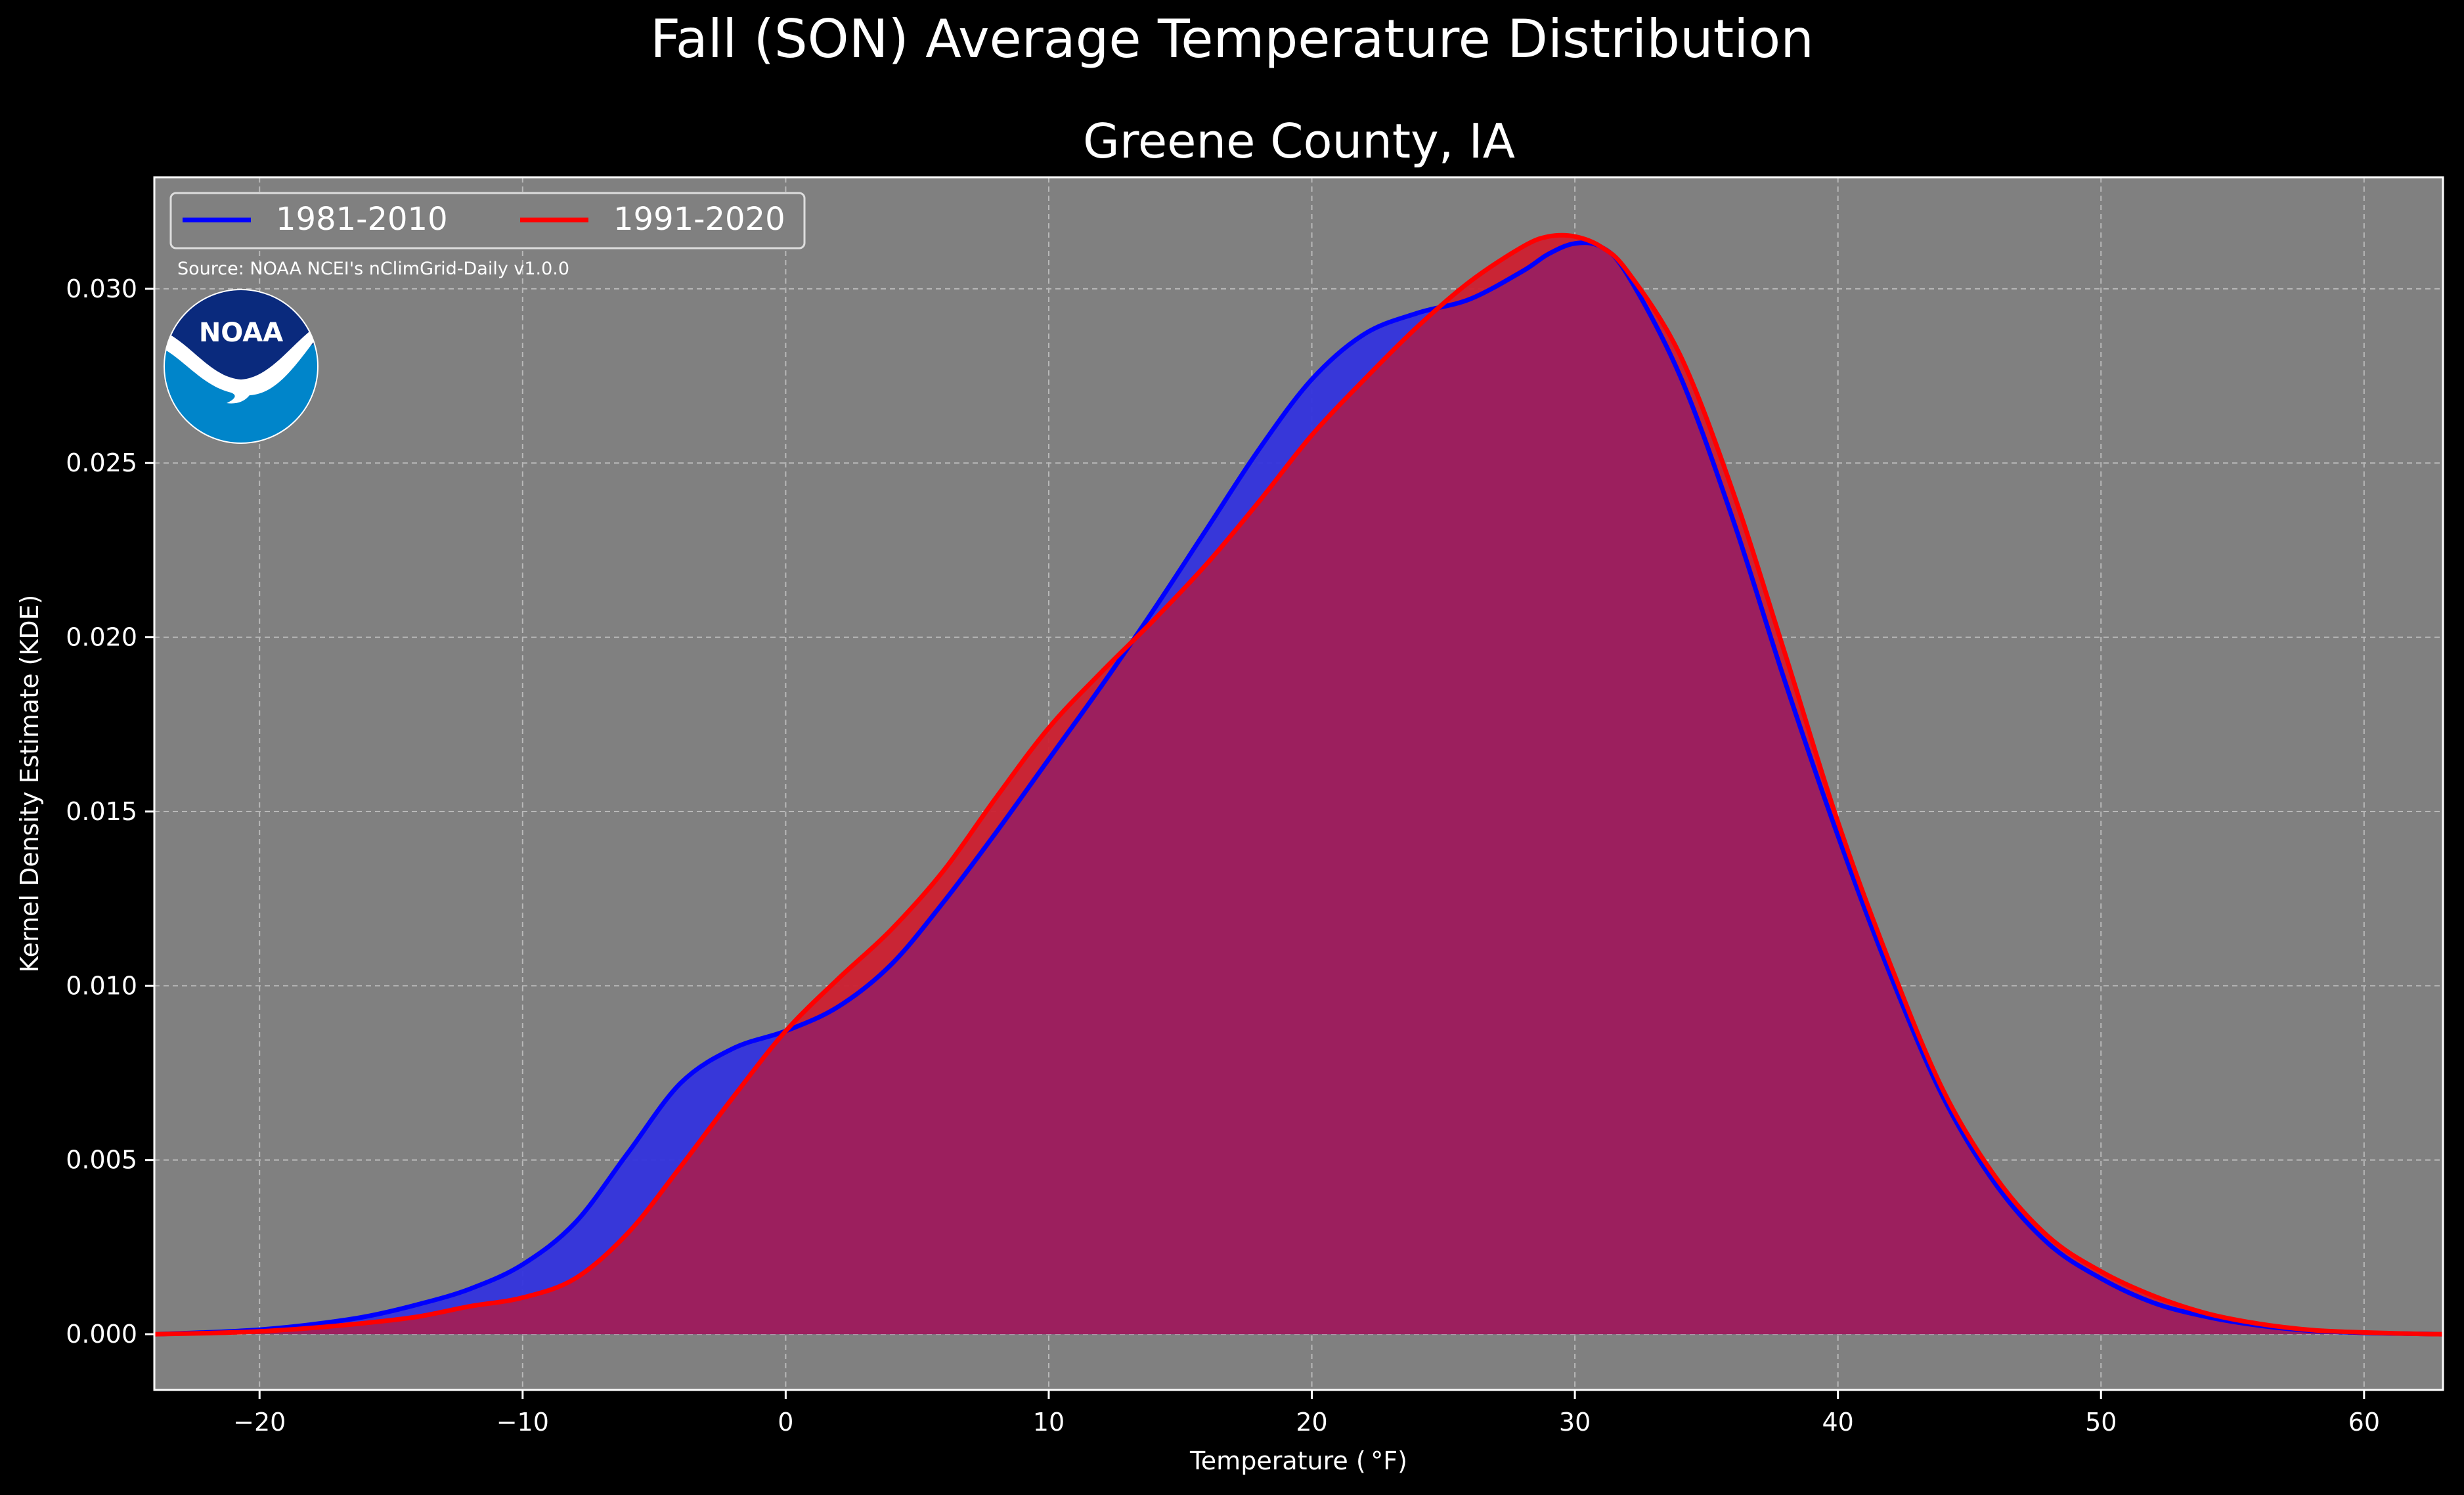 The width and height of the screenshot is (2464, 1495). What do you see at coordinates (1299, 141) in the screenshot?
I see `chart-subtitle: Greene County, IA` at bounding box center [1299, 141].